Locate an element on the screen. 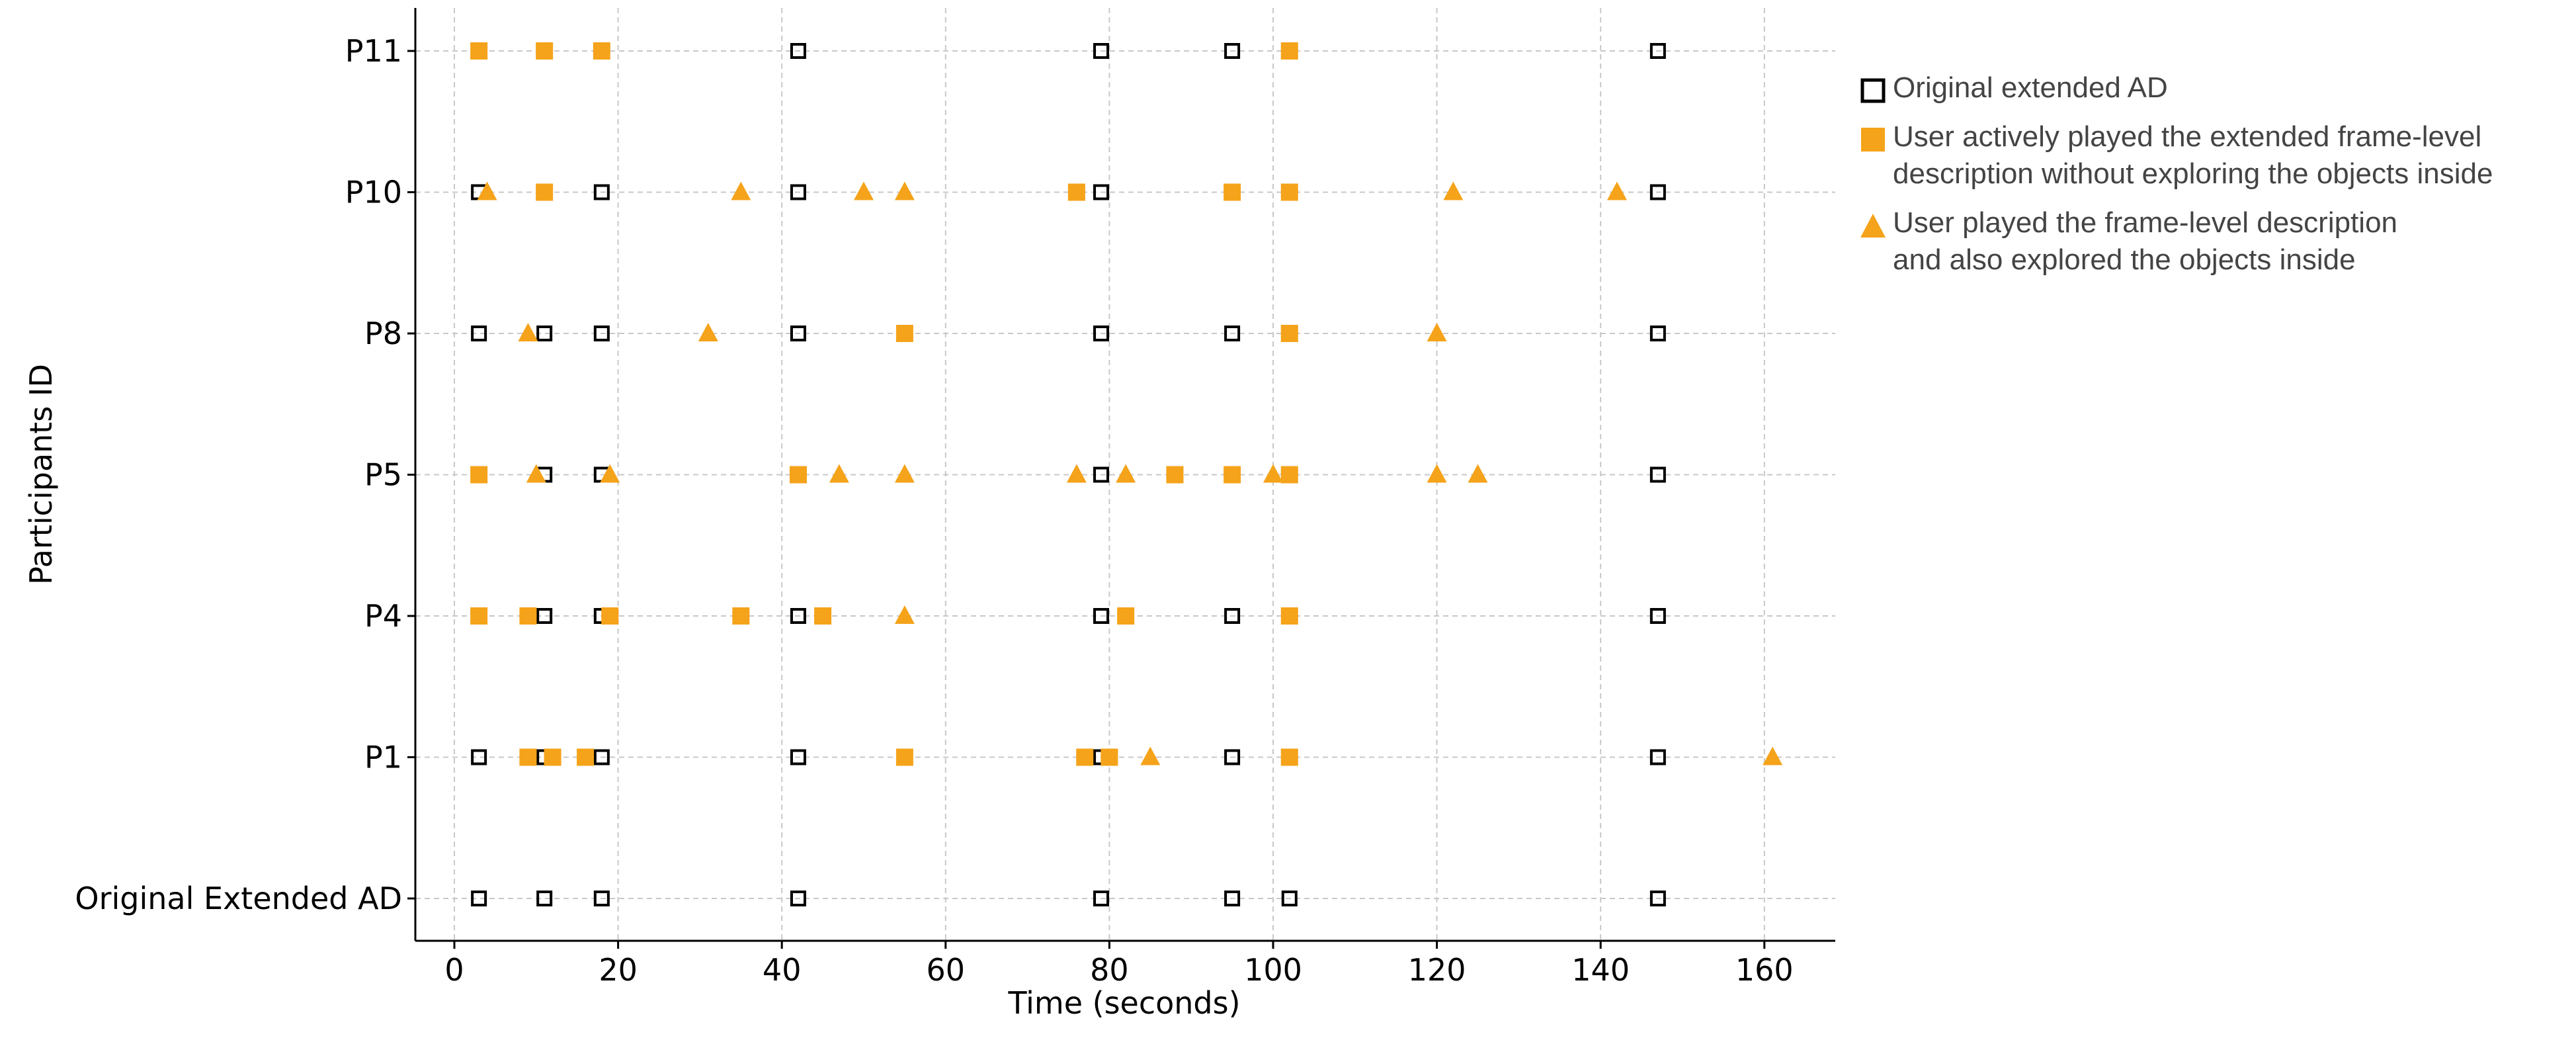 The width and height of the screenshot is (2576, 1046). x-tick-label: 160 is located at coordinates (1765, 970).